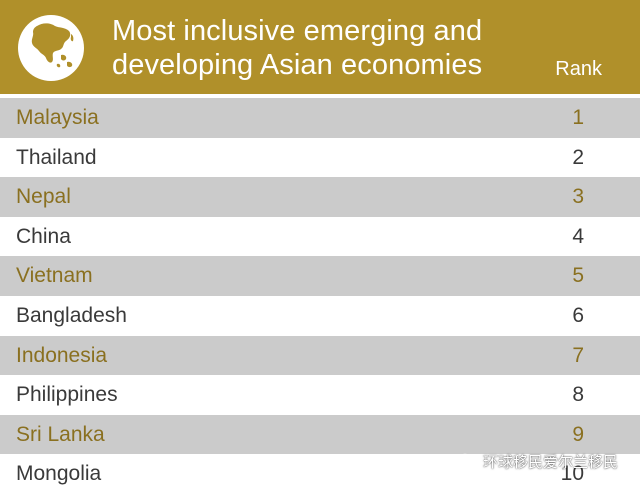  I want to click on title-line-2: developing Asian economies, so click(297, 65).